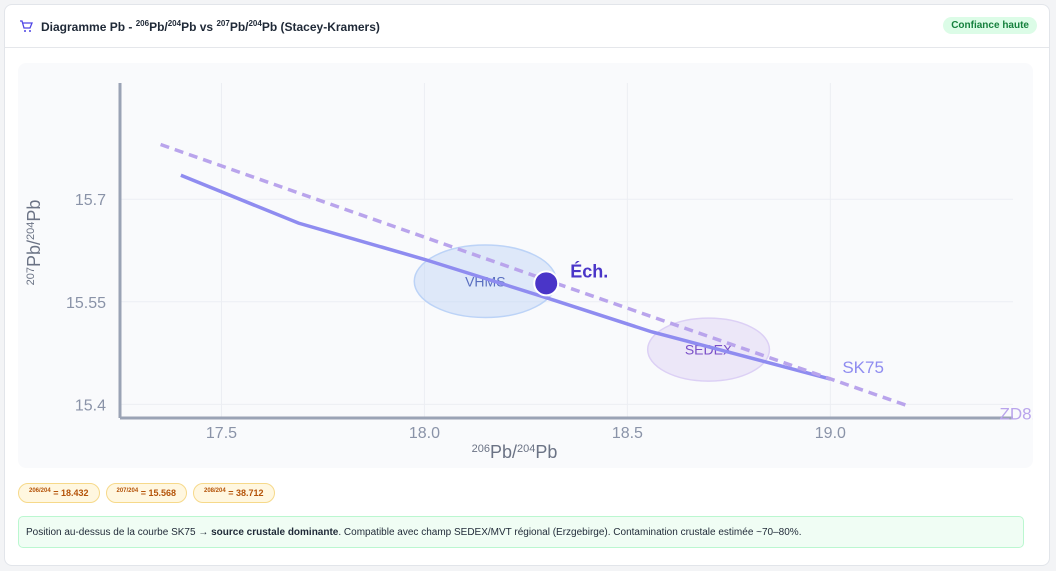 This screenshot has width=1056, height=571. Describe the element at coordinates (424, 433) in the screenshot. I see `x-tick-label: 18.0` at that location.